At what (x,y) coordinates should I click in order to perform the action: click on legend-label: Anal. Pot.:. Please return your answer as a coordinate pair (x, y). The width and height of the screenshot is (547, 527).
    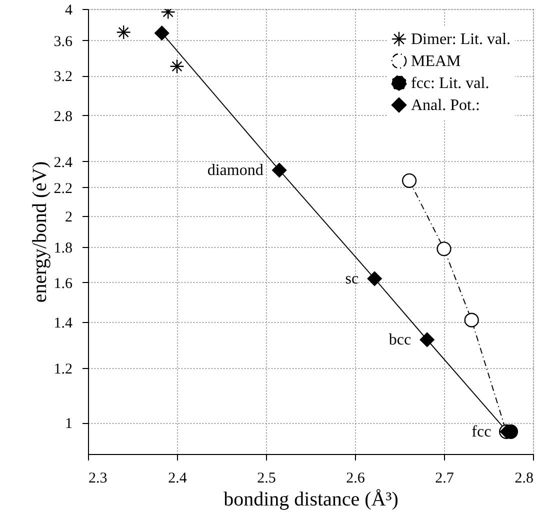
    Looking at the image, I should click on (445, 105).